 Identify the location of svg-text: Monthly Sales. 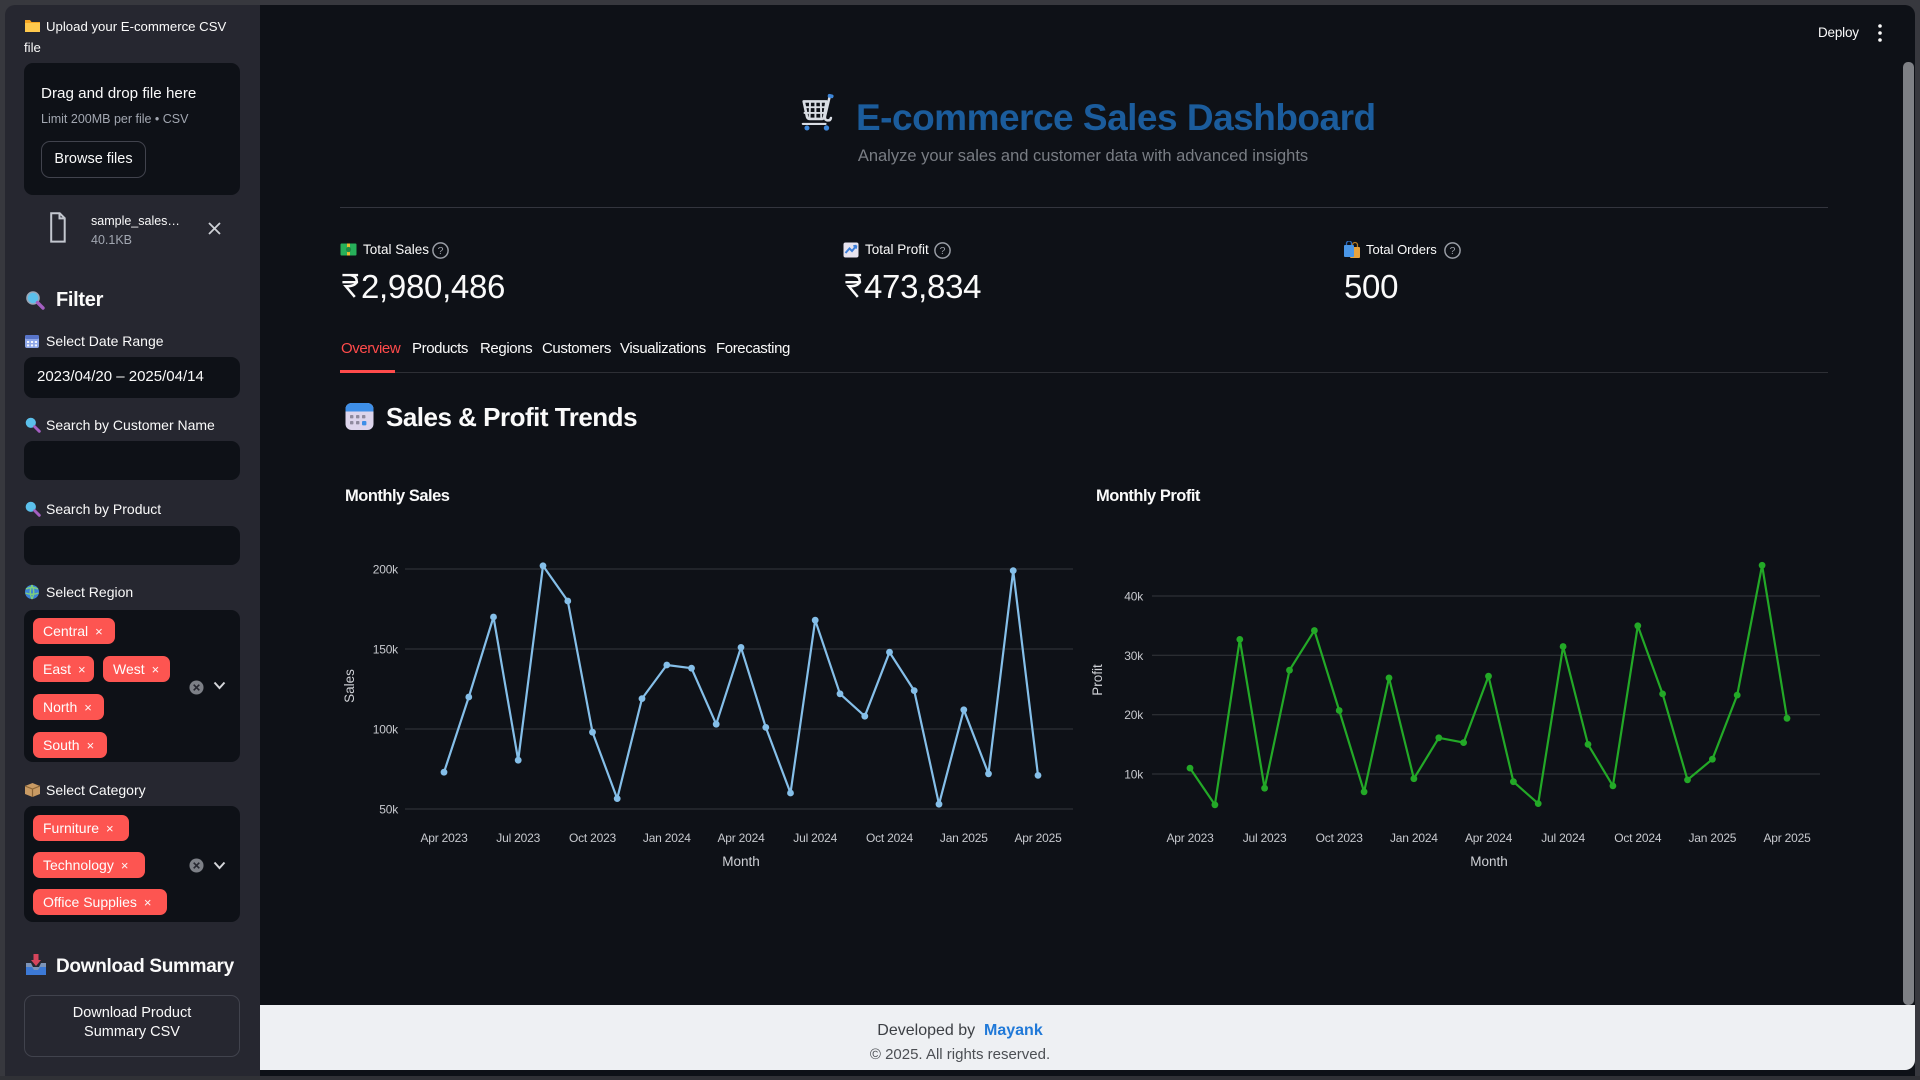
(397, 496).